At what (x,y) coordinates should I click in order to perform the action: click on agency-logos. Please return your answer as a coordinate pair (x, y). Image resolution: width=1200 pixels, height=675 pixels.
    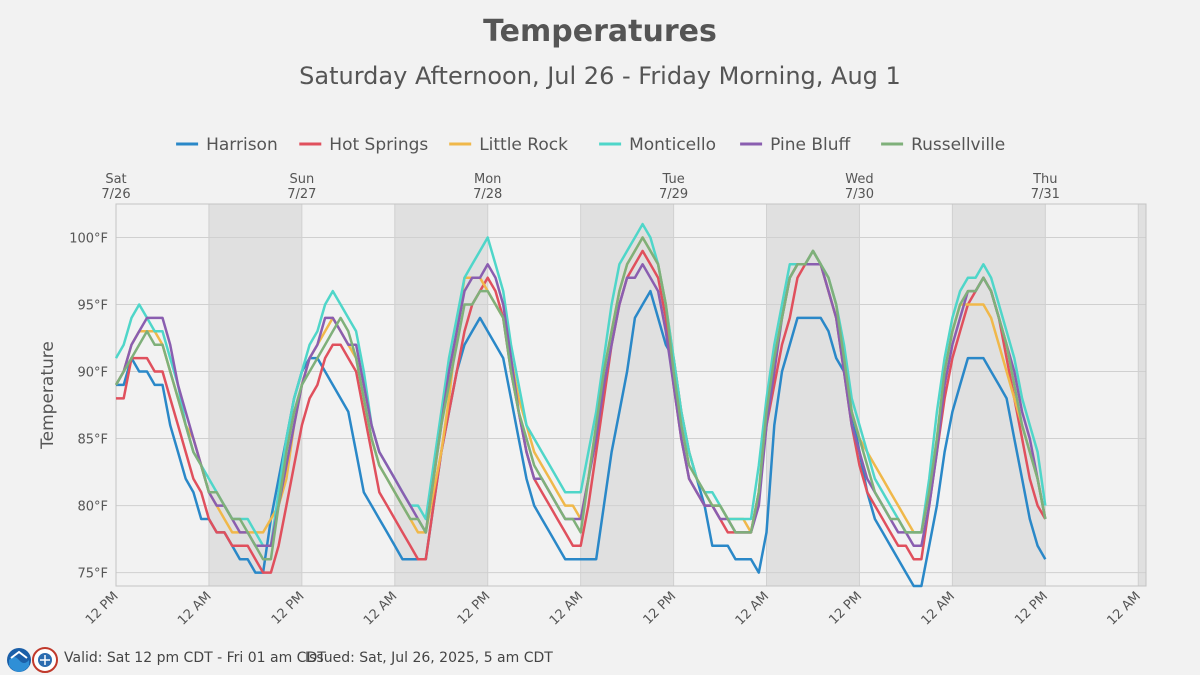
    Looking at the image, I should click on (32, 660).